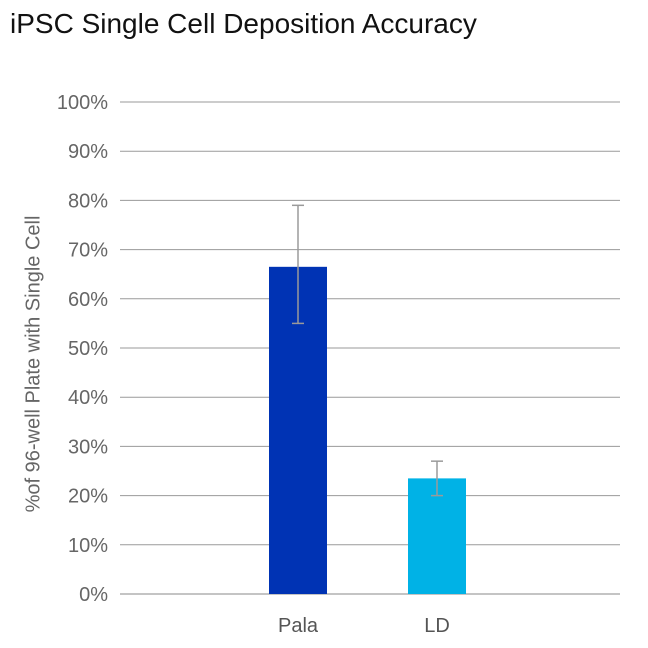  What do you see at coordinates (88, 398) in the screenshot?
I see `y-tick-label: 40%` at bounding box center [88, 398].